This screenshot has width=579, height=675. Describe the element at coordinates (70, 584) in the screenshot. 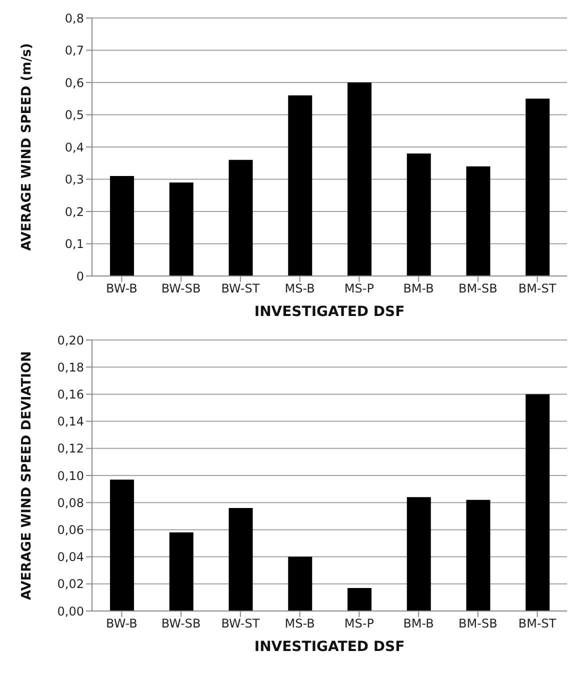

I see `y-tick-label: 0,02` at that location.